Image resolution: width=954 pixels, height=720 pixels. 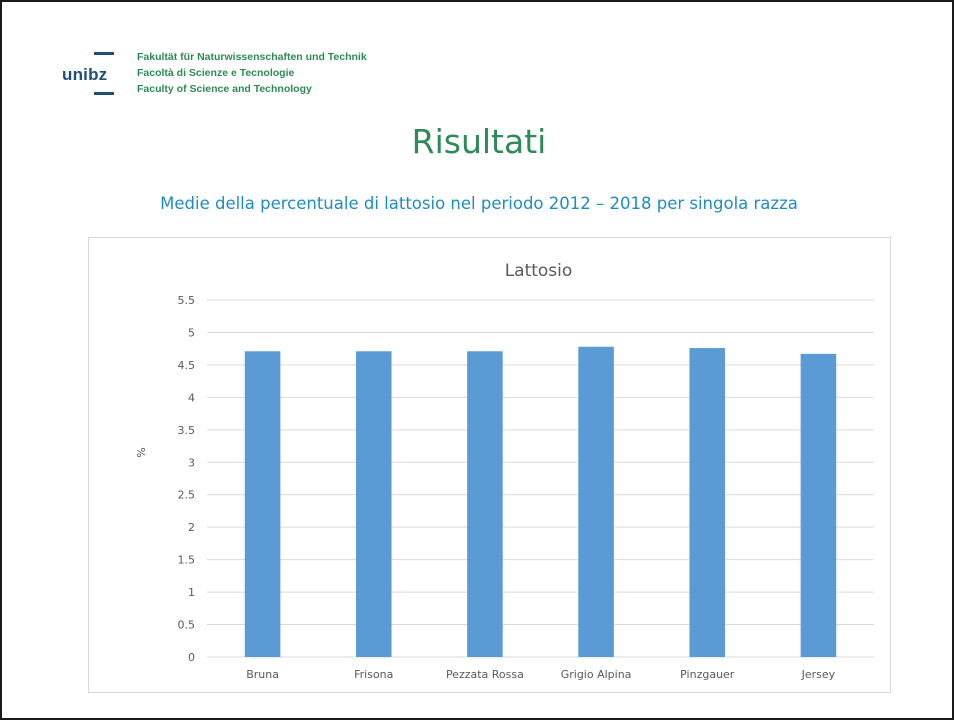 What do you see at coordinates (187, 560) in the screenshot?
I see `y-tick-label: 1.5` at bounding box center [187, 560].